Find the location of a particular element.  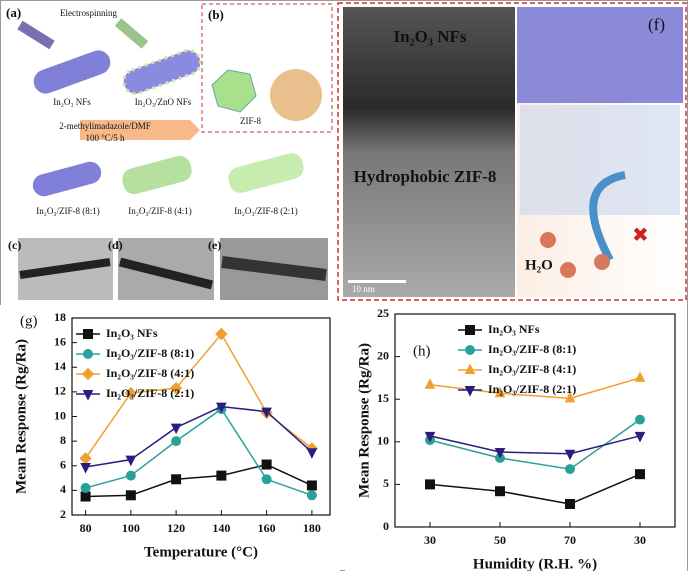

scale-bar is located at coordinates (377, 281).